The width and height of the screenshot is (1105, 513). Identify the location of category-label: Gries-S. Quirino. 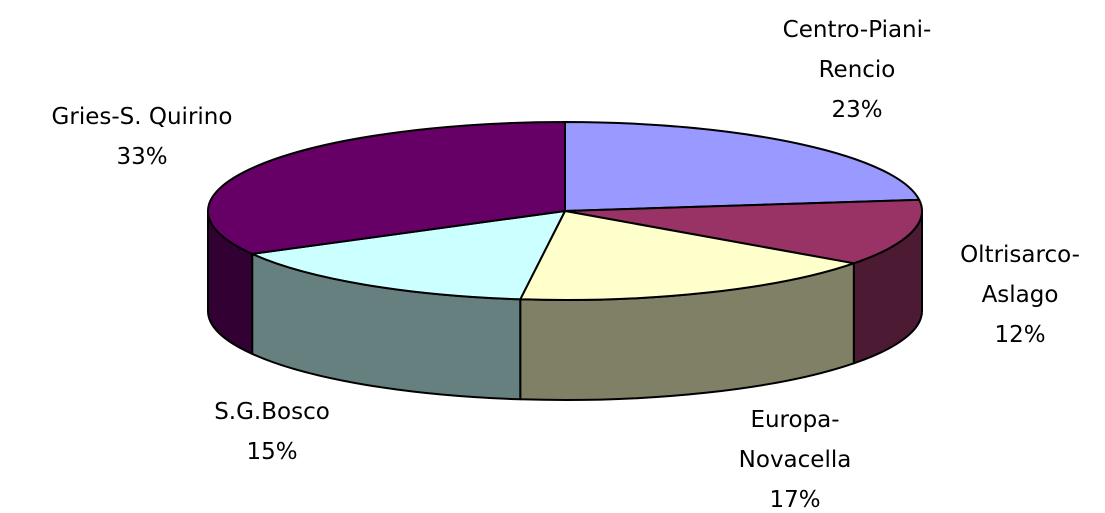
(142, 117).